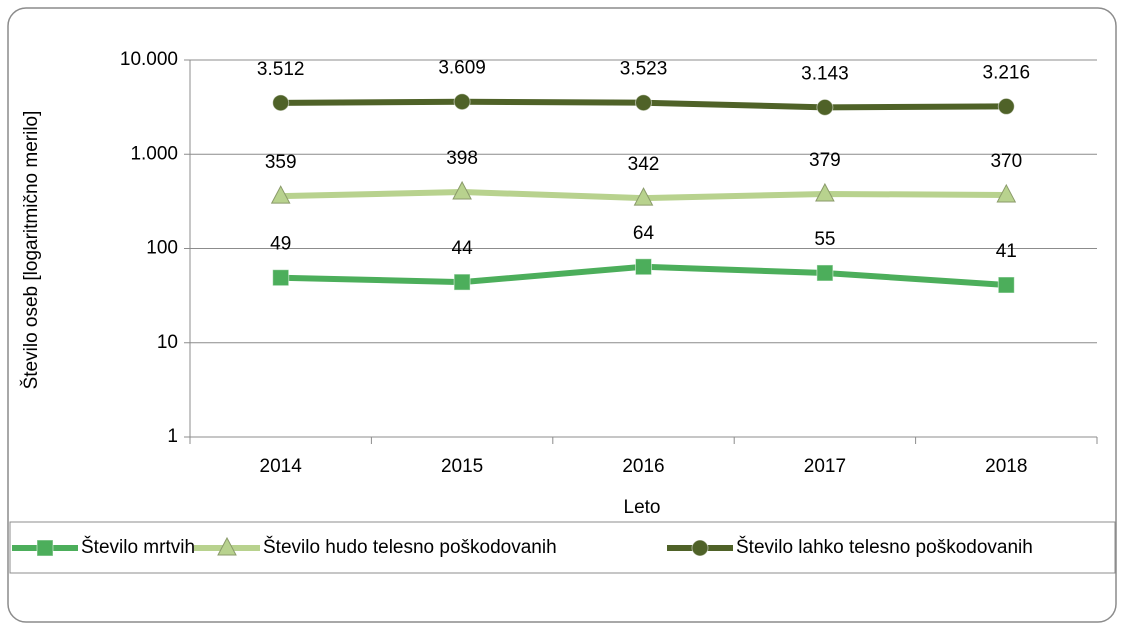 The height and width of the screenshot is (630, 1124). What do you see at coordinates (281, 466) in the screenshot?
I see `x-tick-label: 2014` at bounding box center [281, 466].